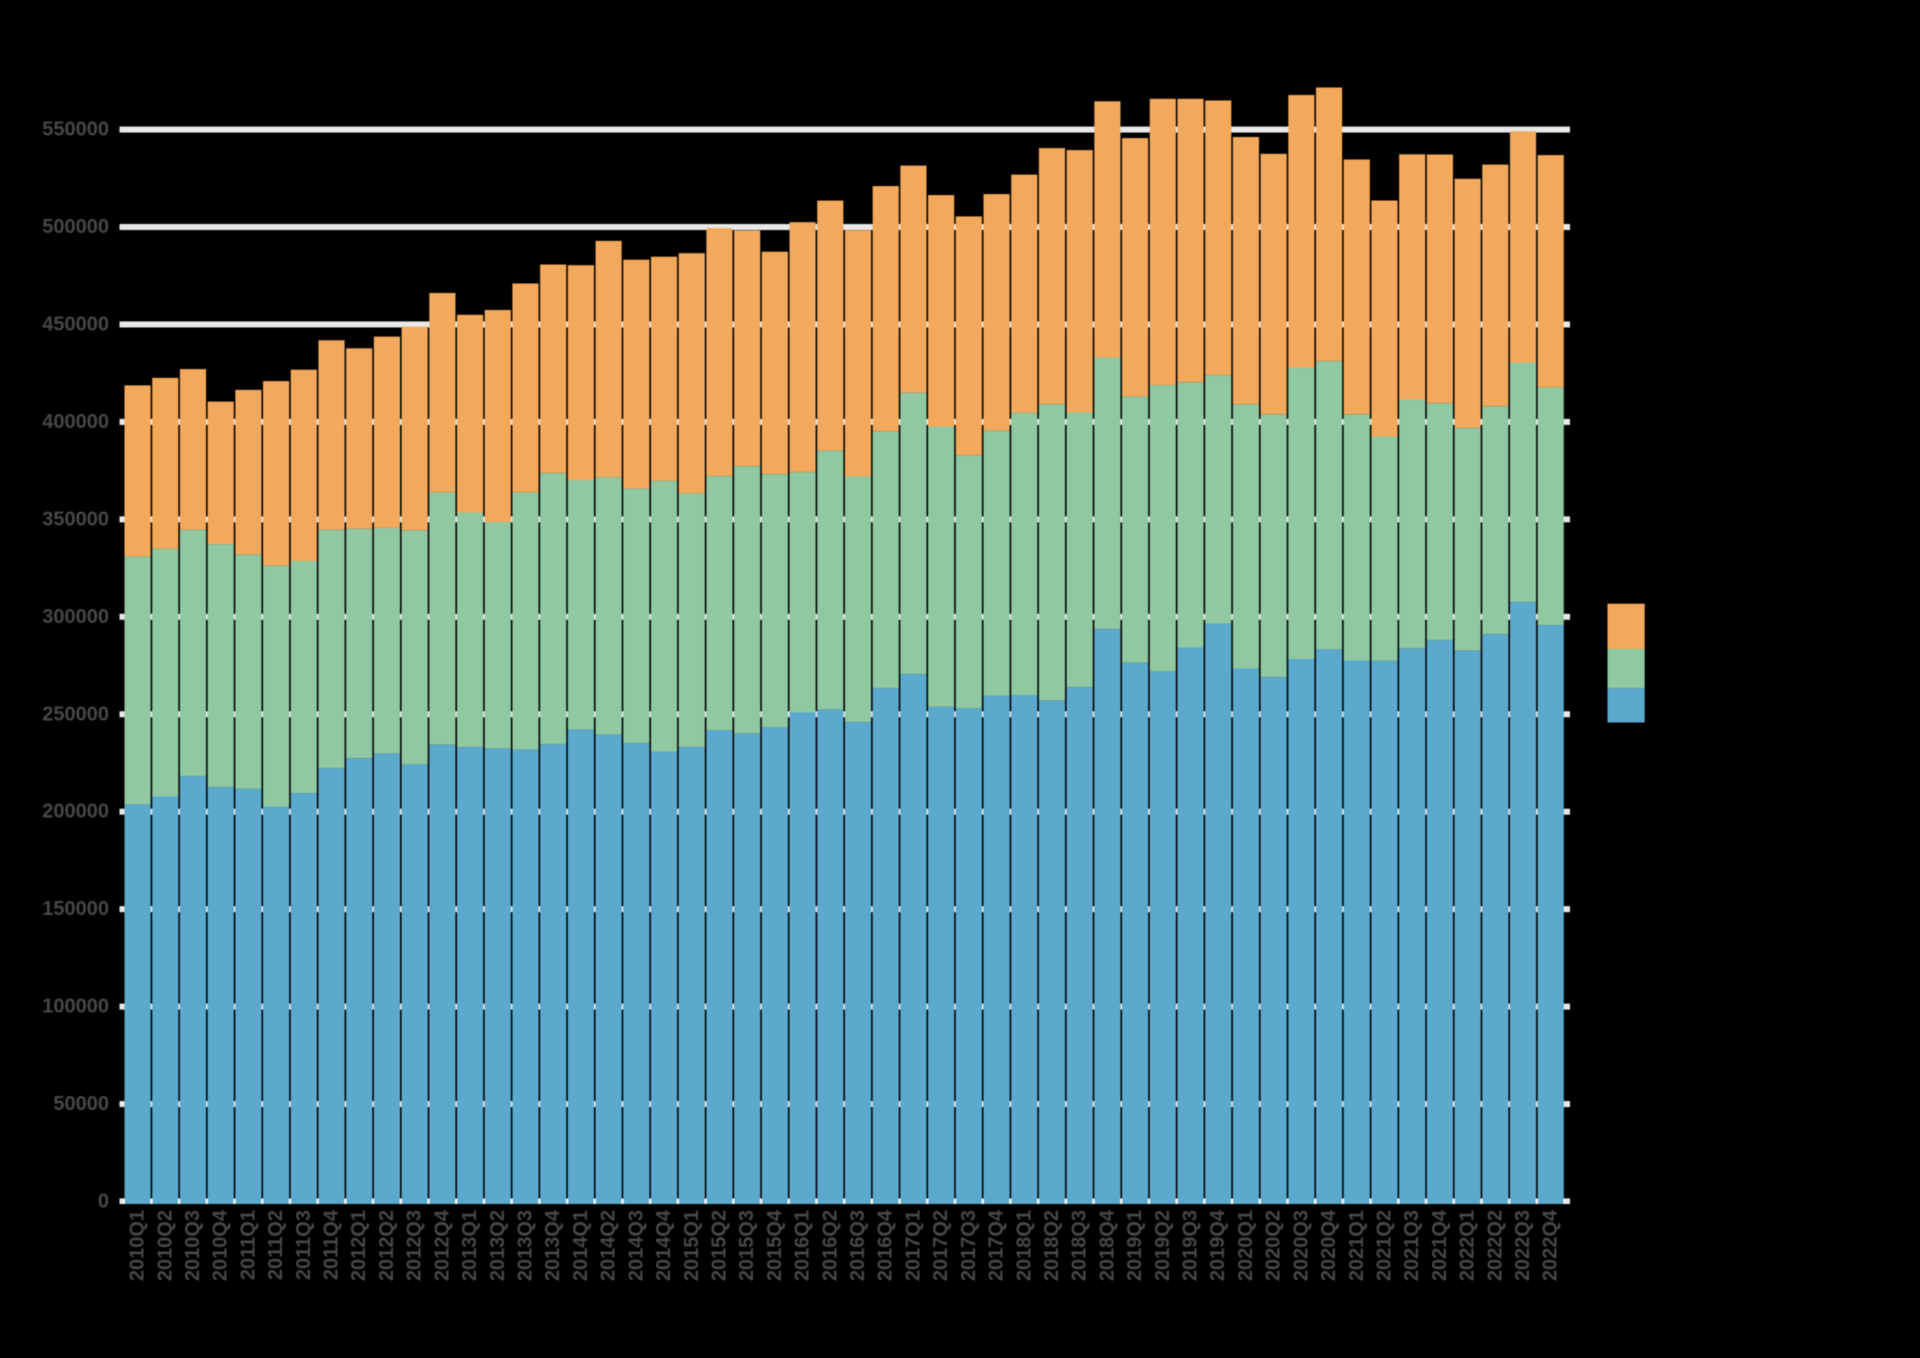  What do you see at coordinates (1052, 1245) in the screenshot?
I see `svg-text: 2018Q2` at bounding box center [1052, 1245].